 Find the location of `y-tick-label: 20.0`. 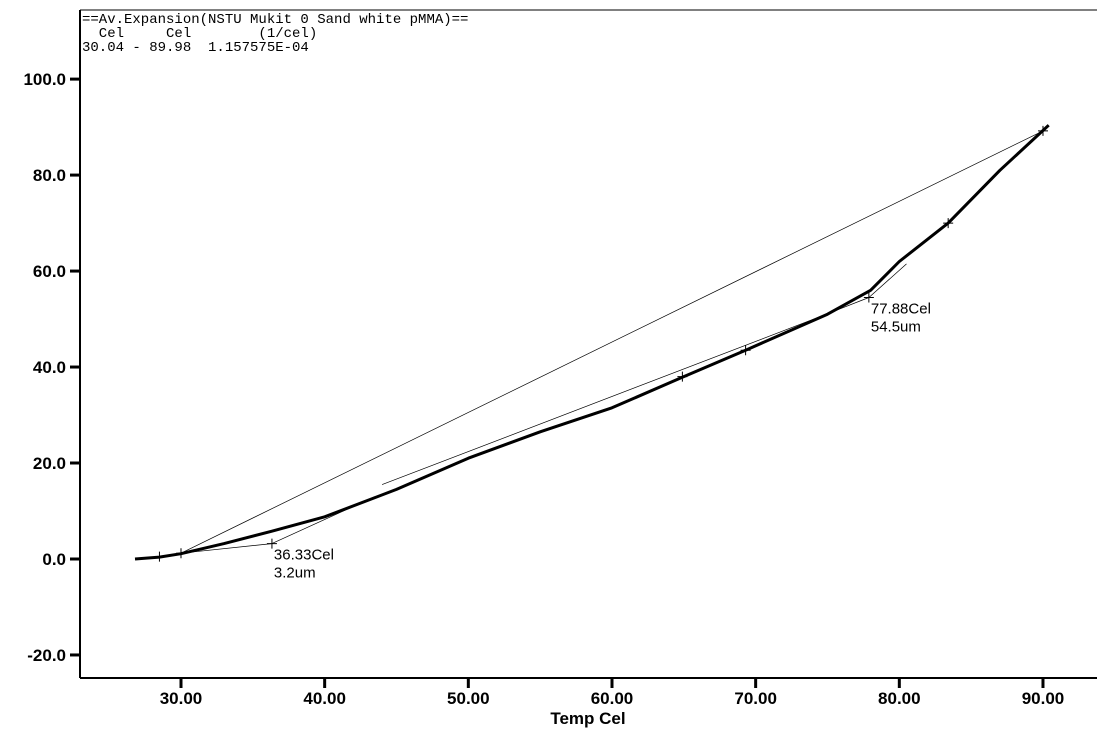

y-tick-label: 20.0 is located at coordinates (49, 463).